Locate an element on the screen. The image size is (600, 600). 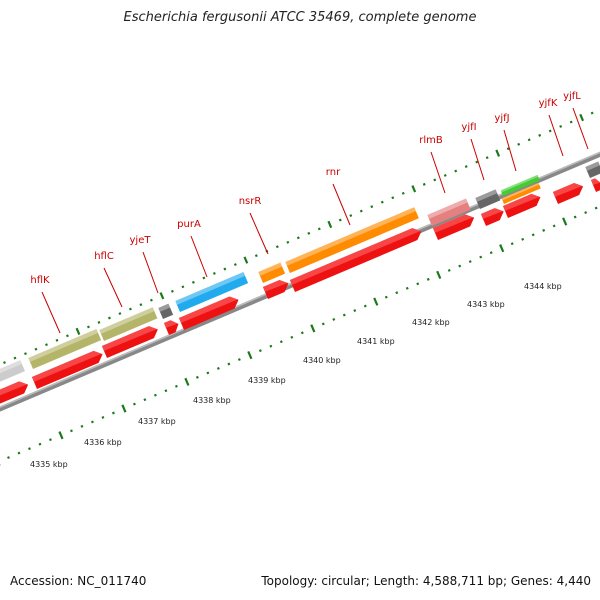
callout-line-purA is located at coordinates (199, 256).